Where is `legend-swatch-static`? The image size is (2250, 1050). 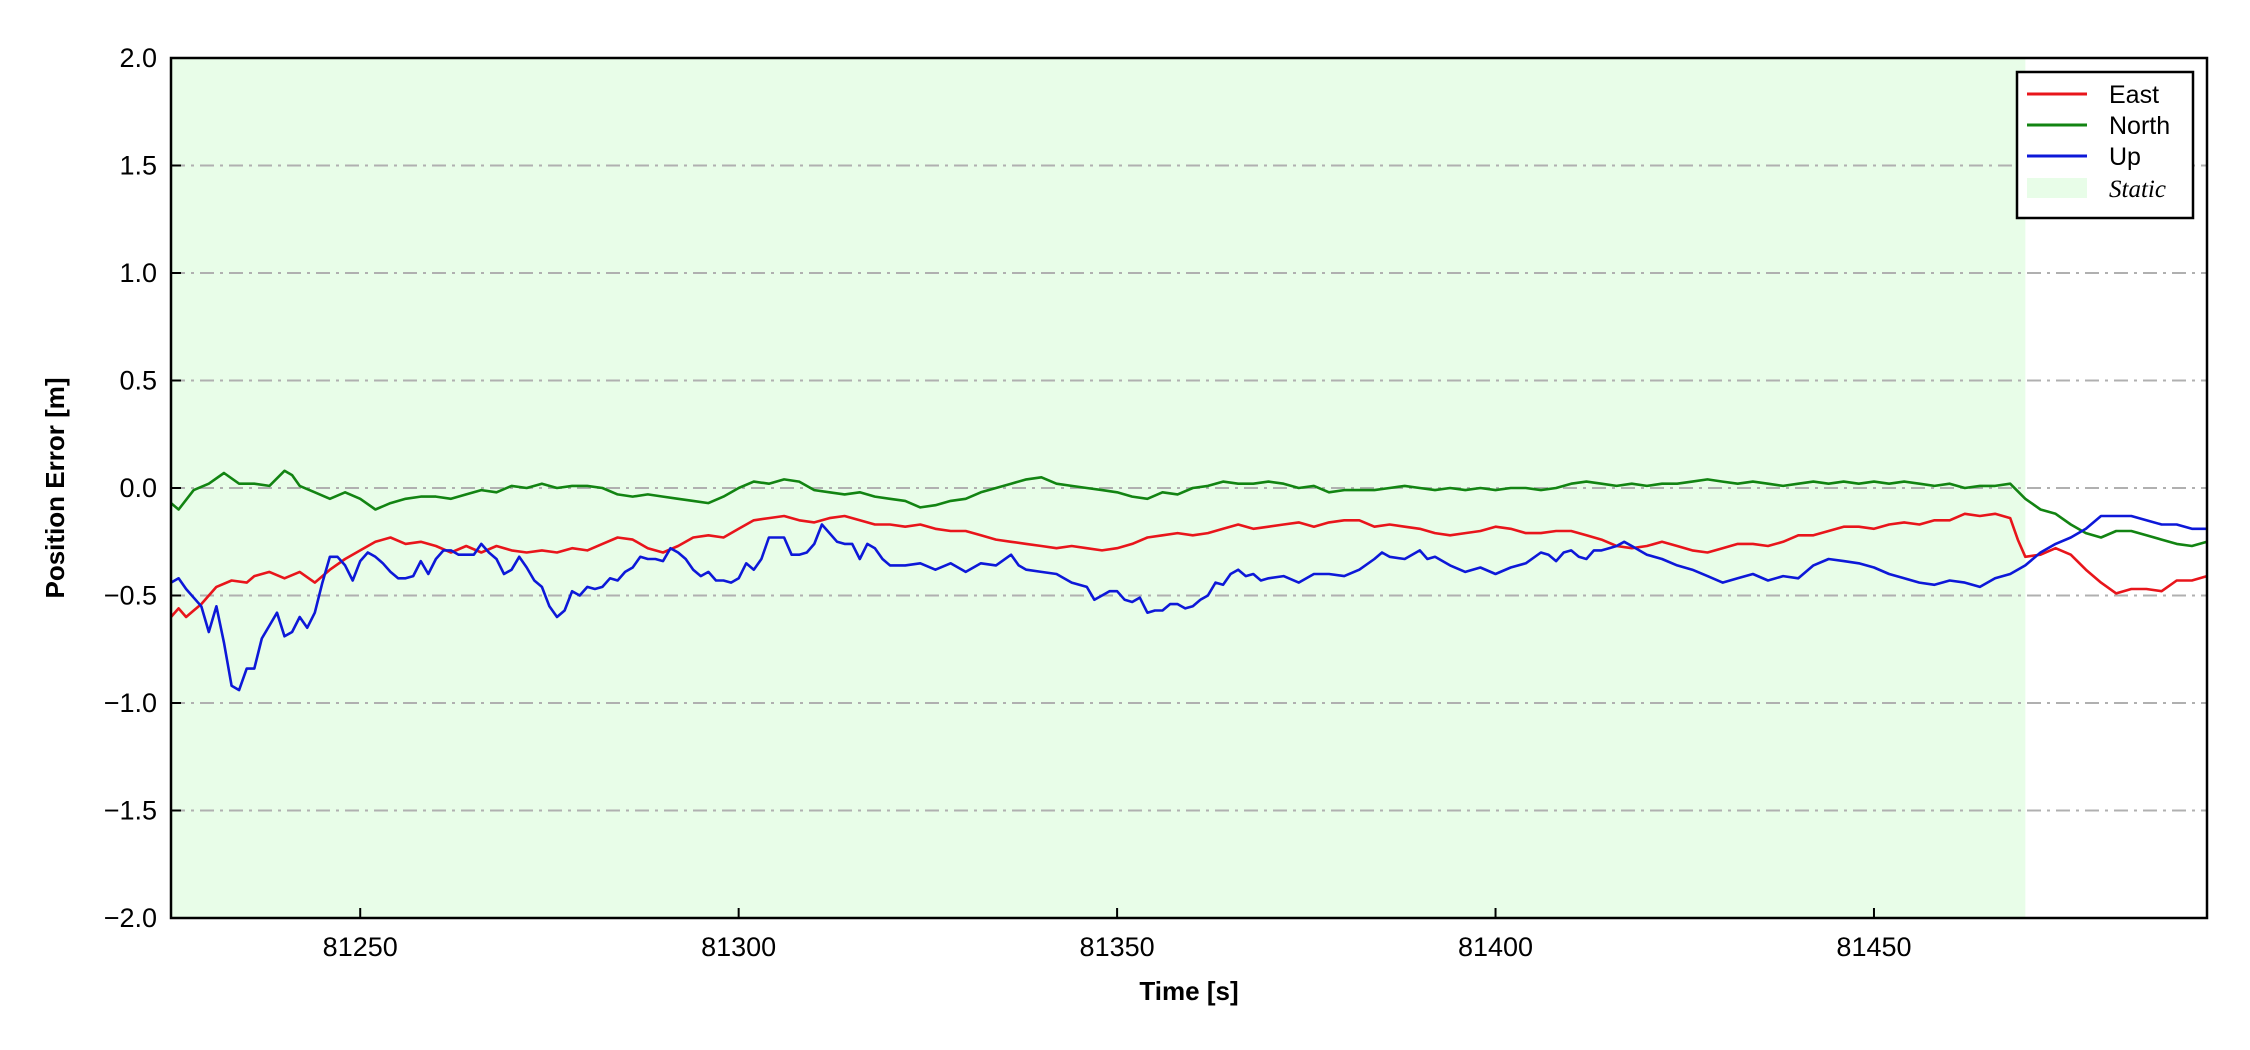
legend-swatch-static is located at coordinates (2057, 188).